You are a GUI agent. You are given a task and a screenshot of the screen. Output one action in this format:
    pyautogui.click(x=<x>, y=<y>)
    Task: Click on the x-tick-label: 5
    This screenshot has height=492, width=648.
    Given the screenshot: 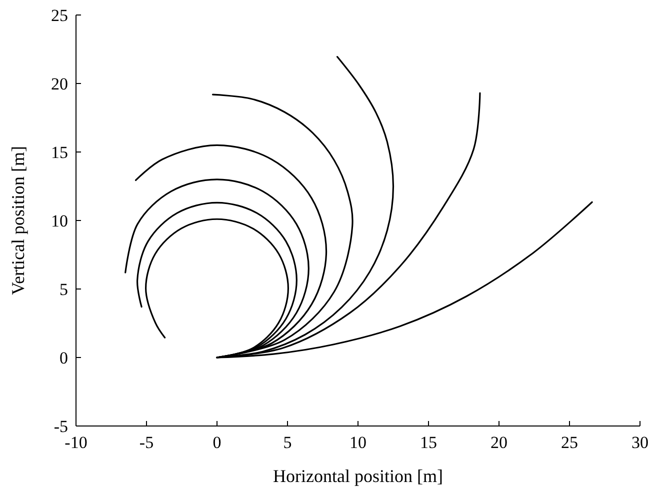 What is the action you would take?
    pyautogui.click(x=287, y=442)
    